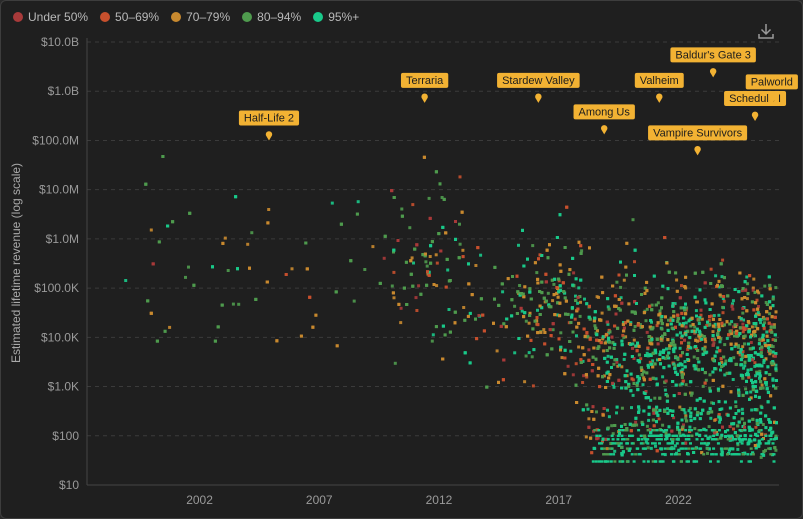  Describe the element at coordinates (200, 17) in the screenshot. I see `legend-item-70-79: 70–79%` at that location.